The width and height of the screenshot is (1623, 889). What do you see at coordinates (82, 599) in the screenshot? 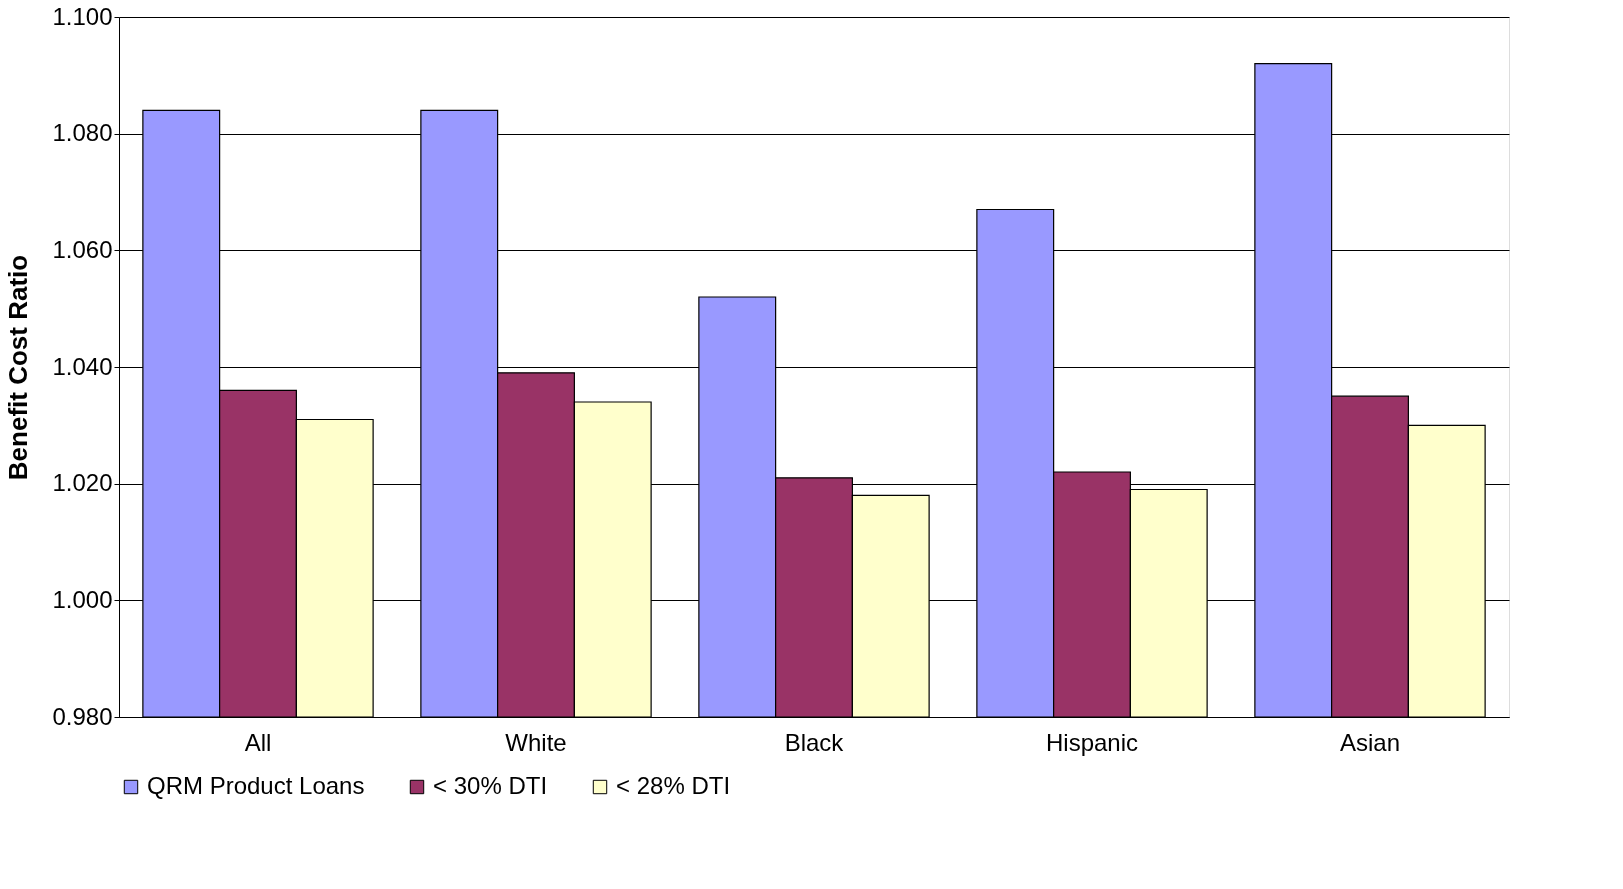
I see `y-tick-label: 1.000` at bounding box center [82, 599].